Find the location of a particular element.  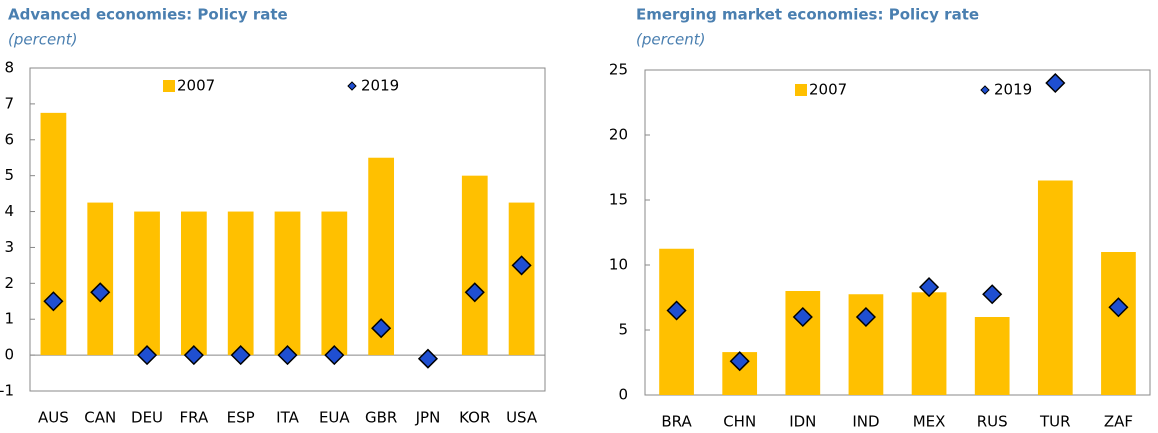

x-tick-label: TUR is located at coordinates (1055, 422).